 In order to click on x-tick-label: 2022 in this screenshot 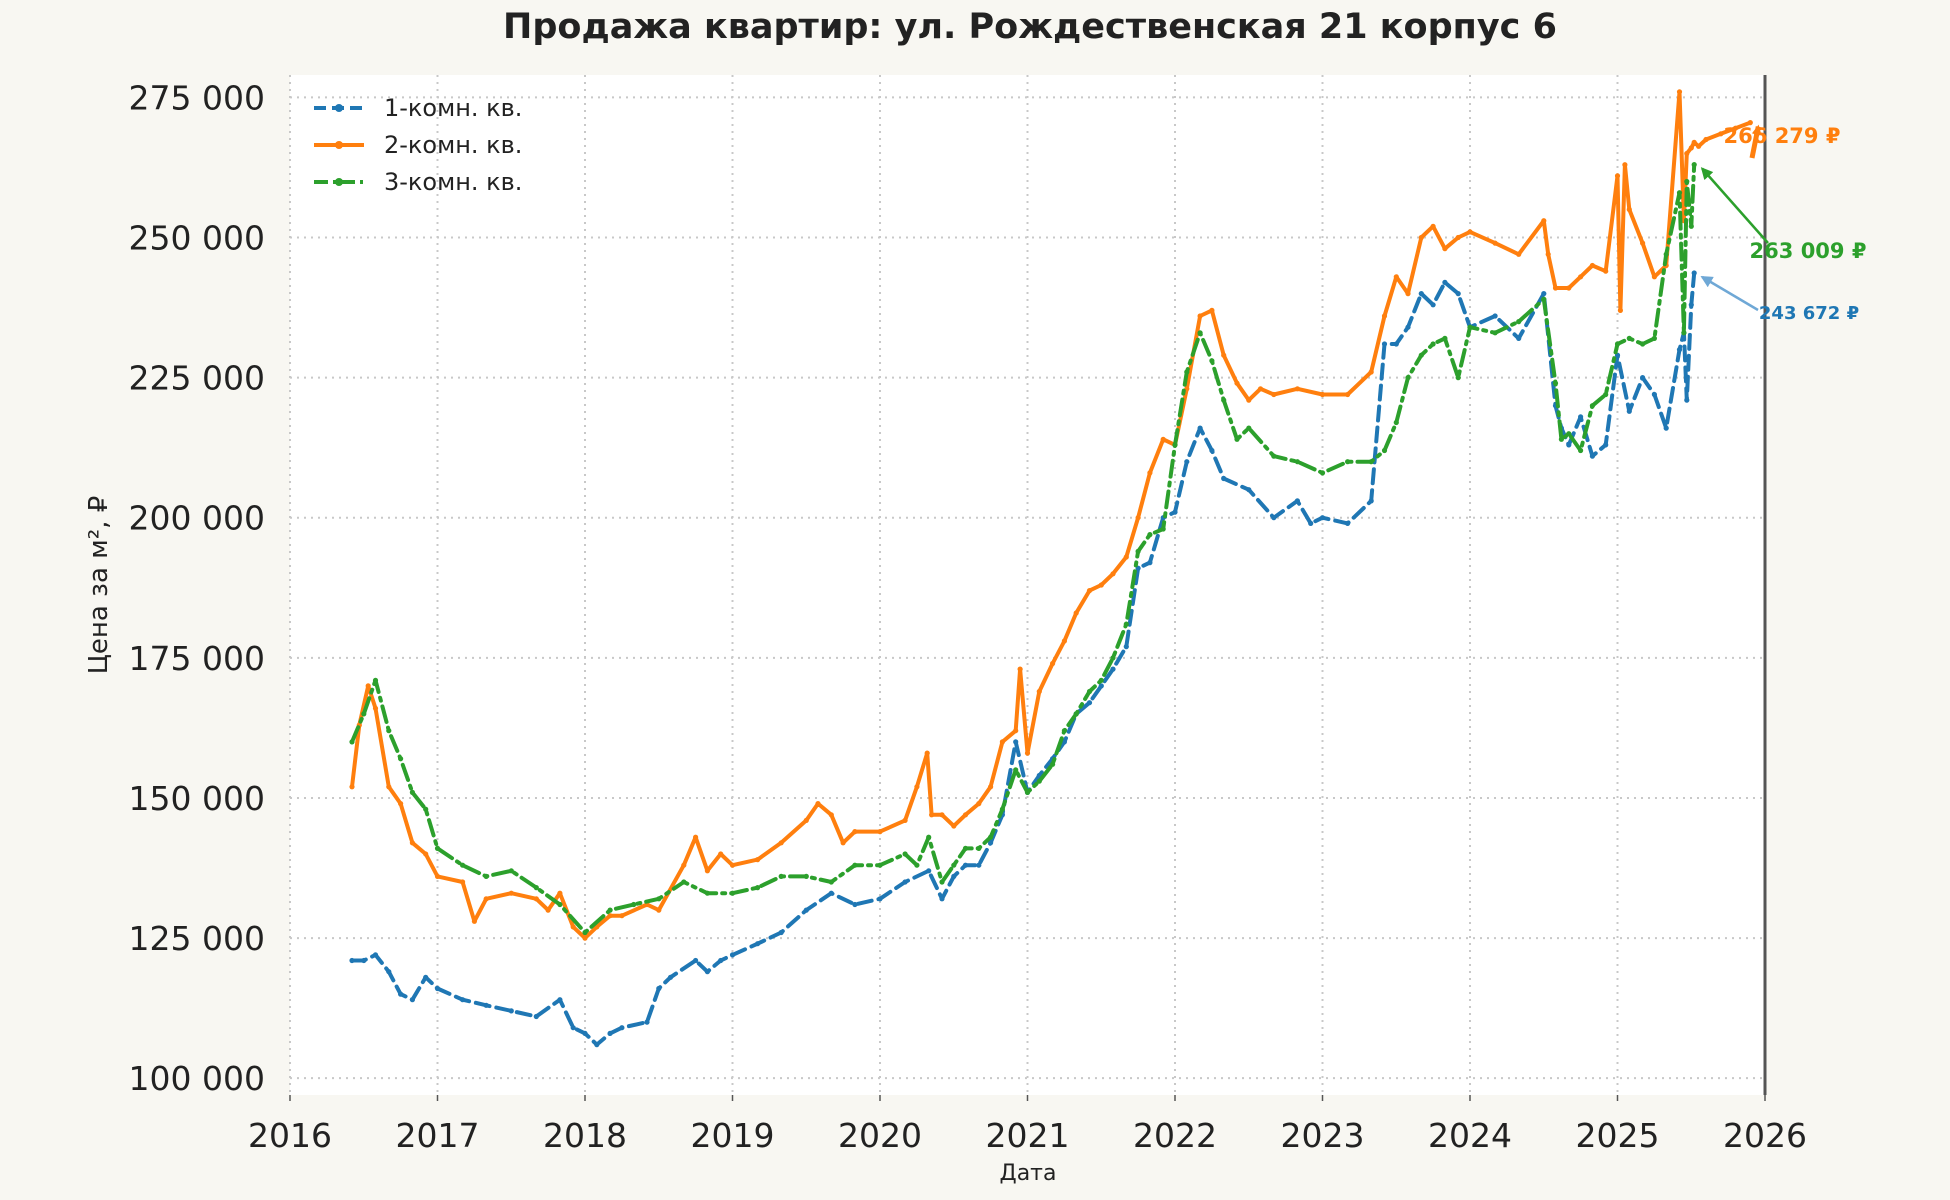, I will do `click(1175, 1135)`.